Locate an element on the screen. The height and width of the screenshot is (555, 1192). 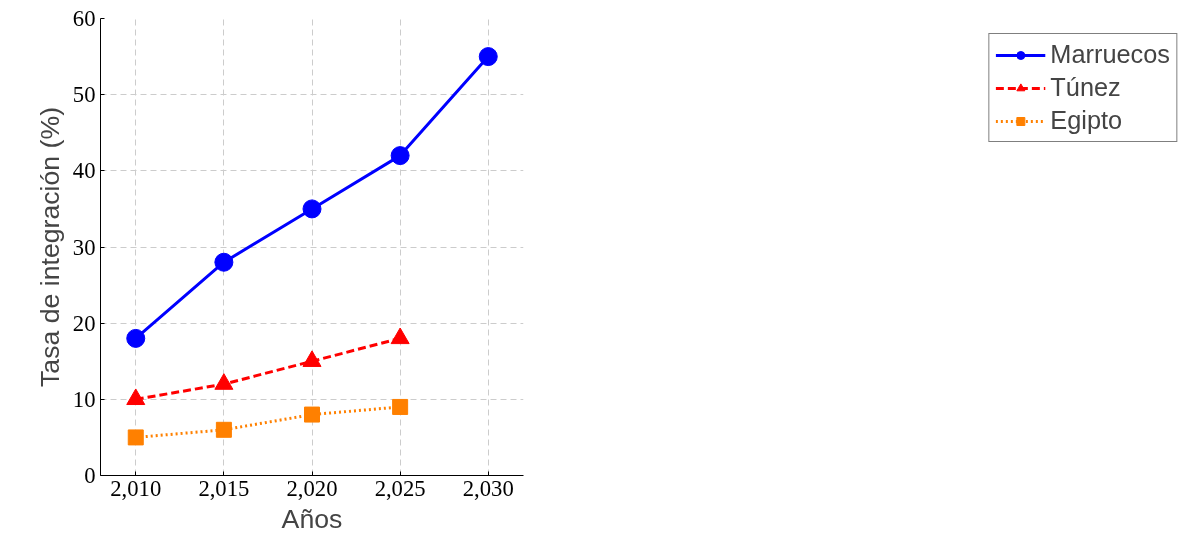
y-tick-label: 30 is located at coordinates (84, 247).